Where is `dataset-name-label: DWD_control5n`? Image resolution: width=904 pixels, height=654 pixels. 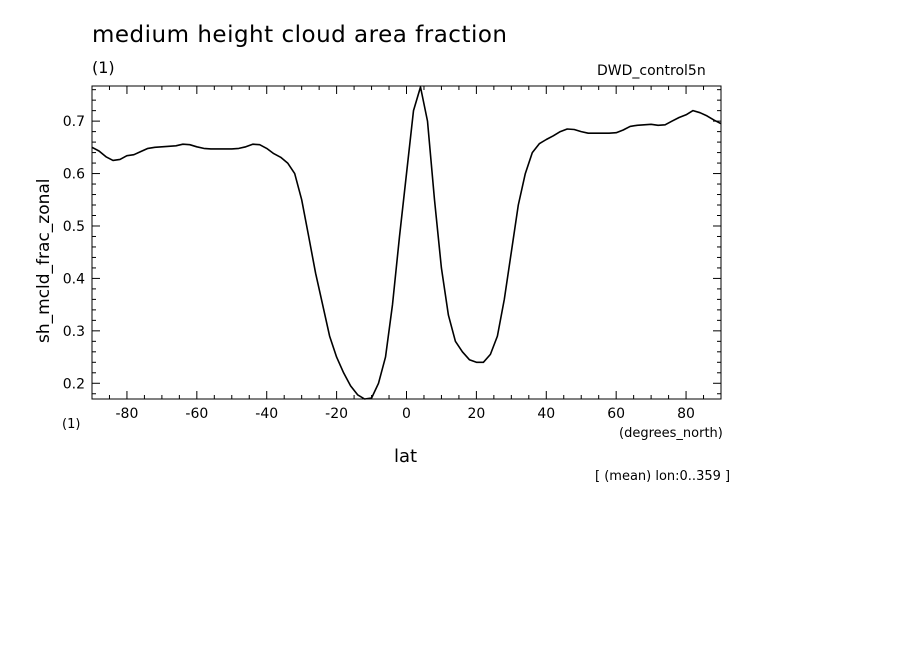
dataset-name-label: DWD_control5n is located at coordinates (651, 71).